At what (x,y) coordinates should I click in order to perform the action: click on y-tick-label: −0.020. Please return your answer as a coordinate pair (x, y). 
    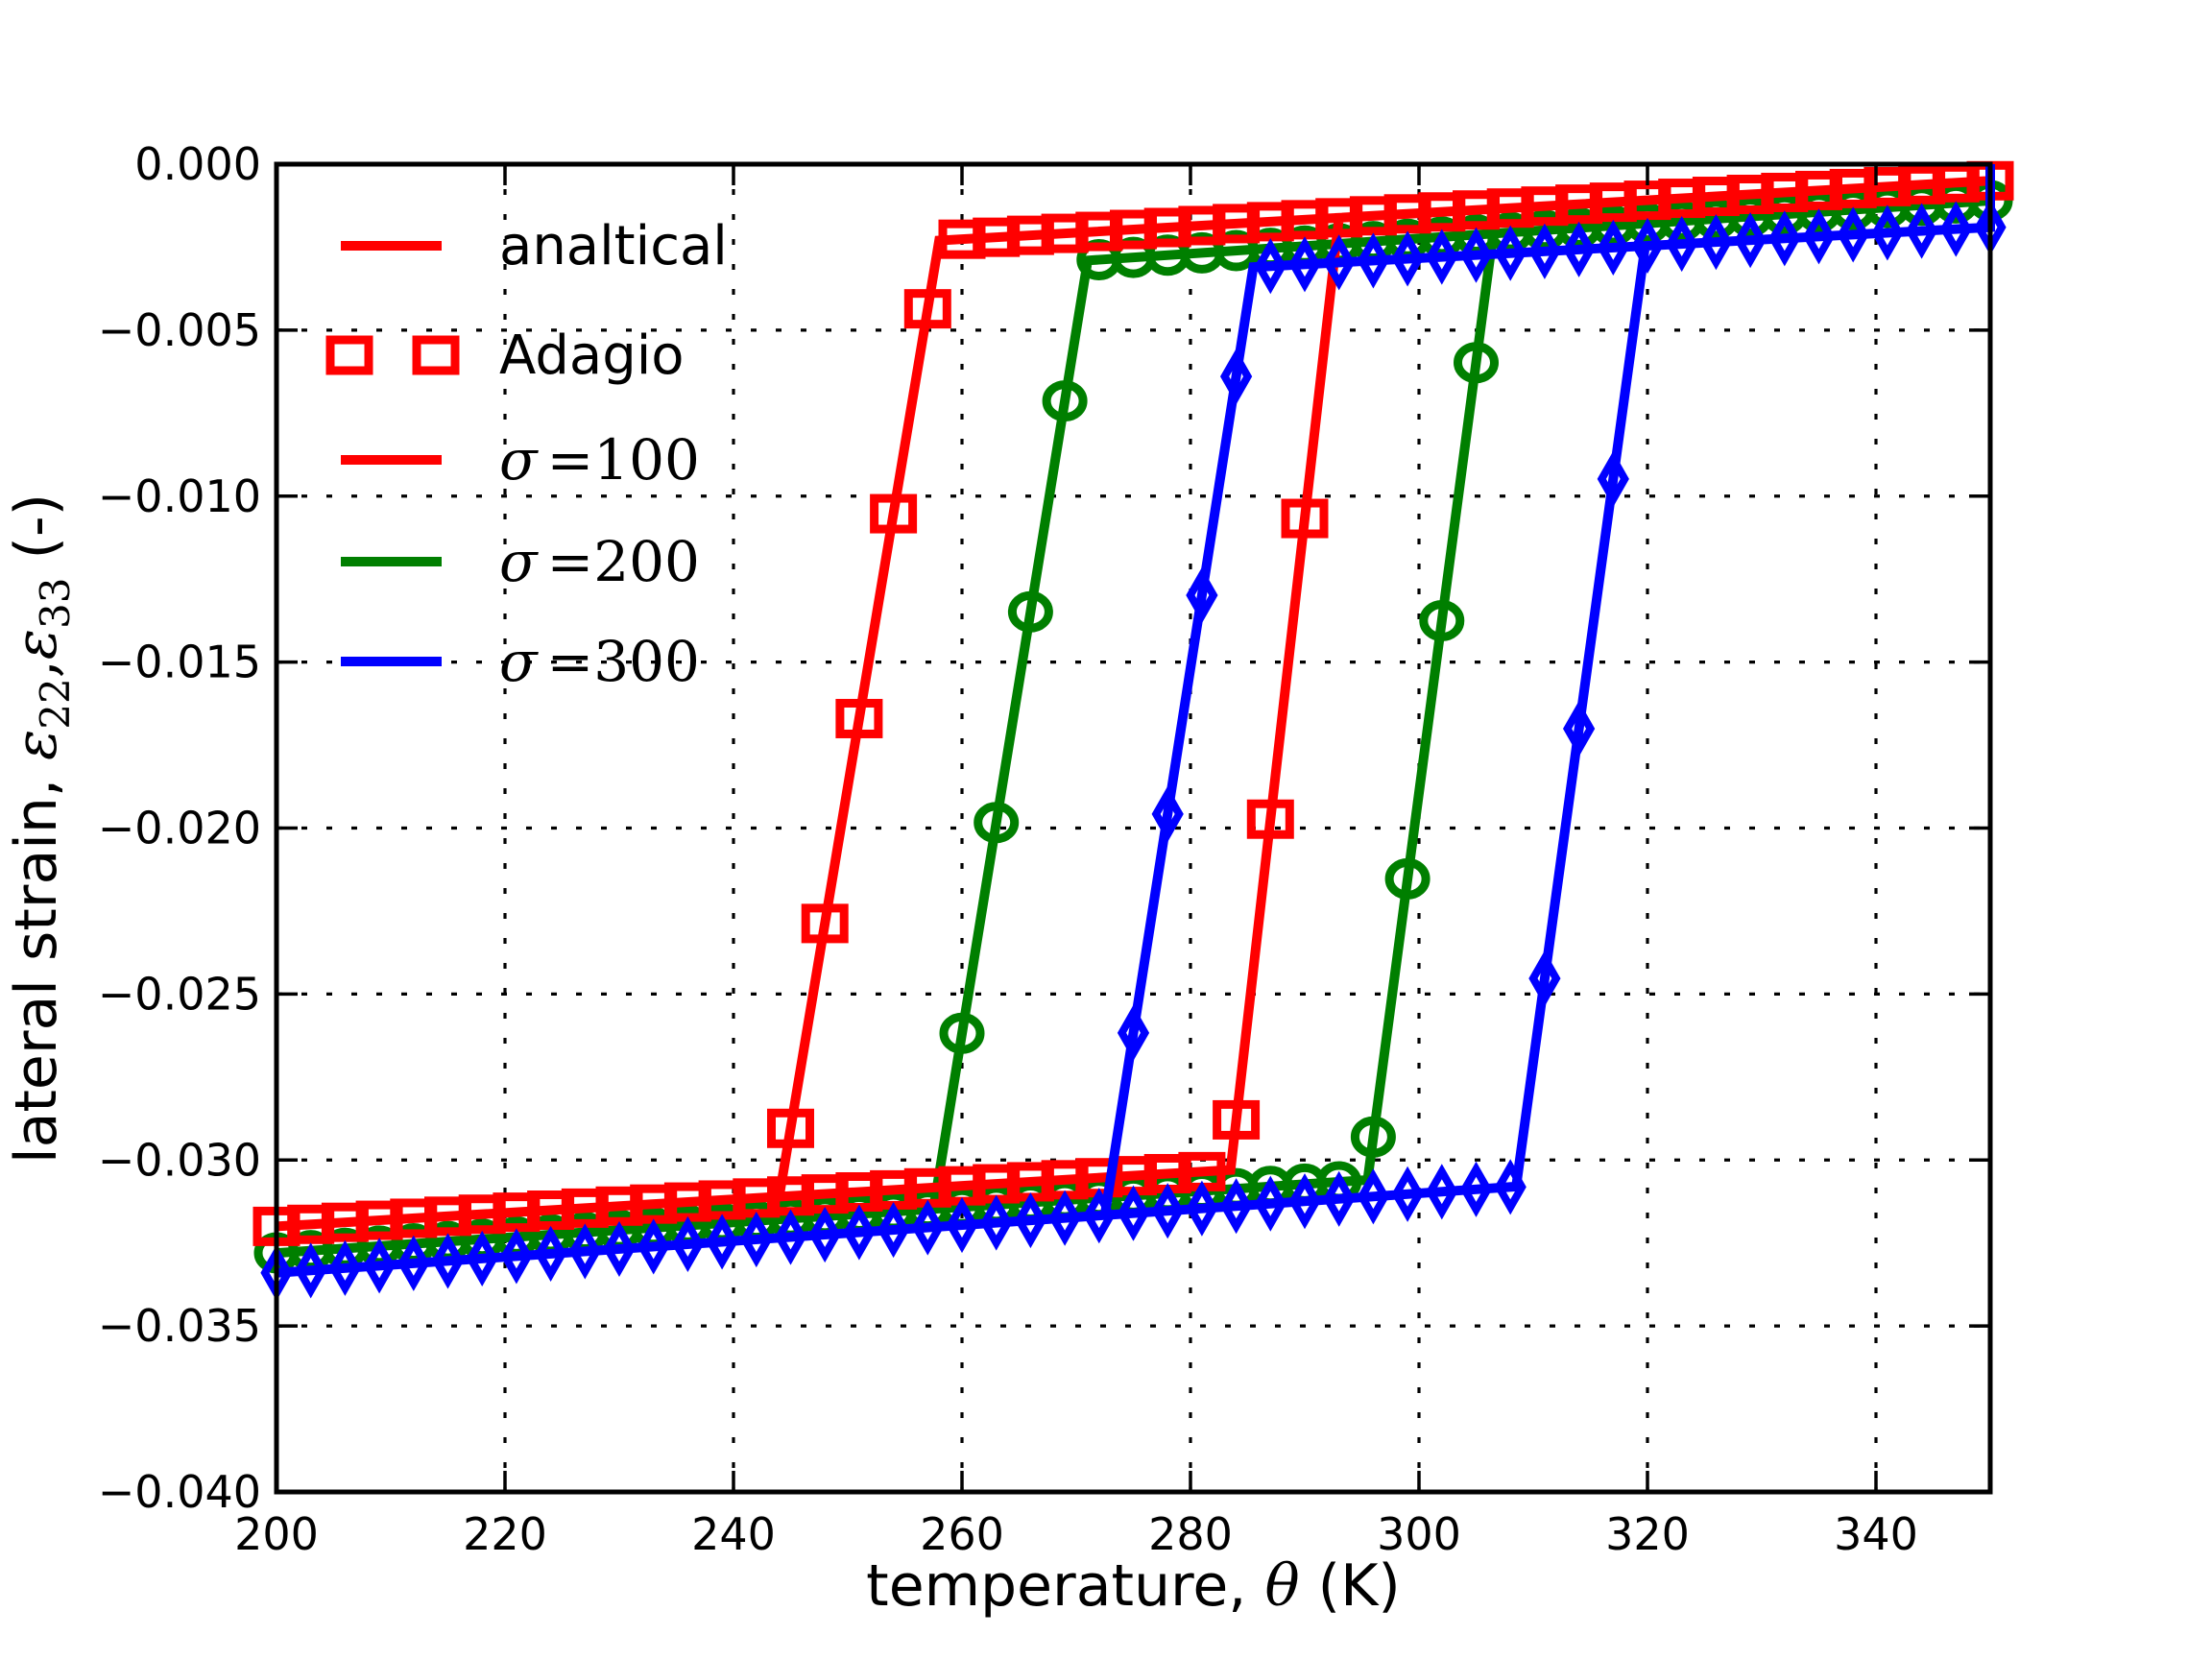
    Looking at the image, I should click on (179, 828).